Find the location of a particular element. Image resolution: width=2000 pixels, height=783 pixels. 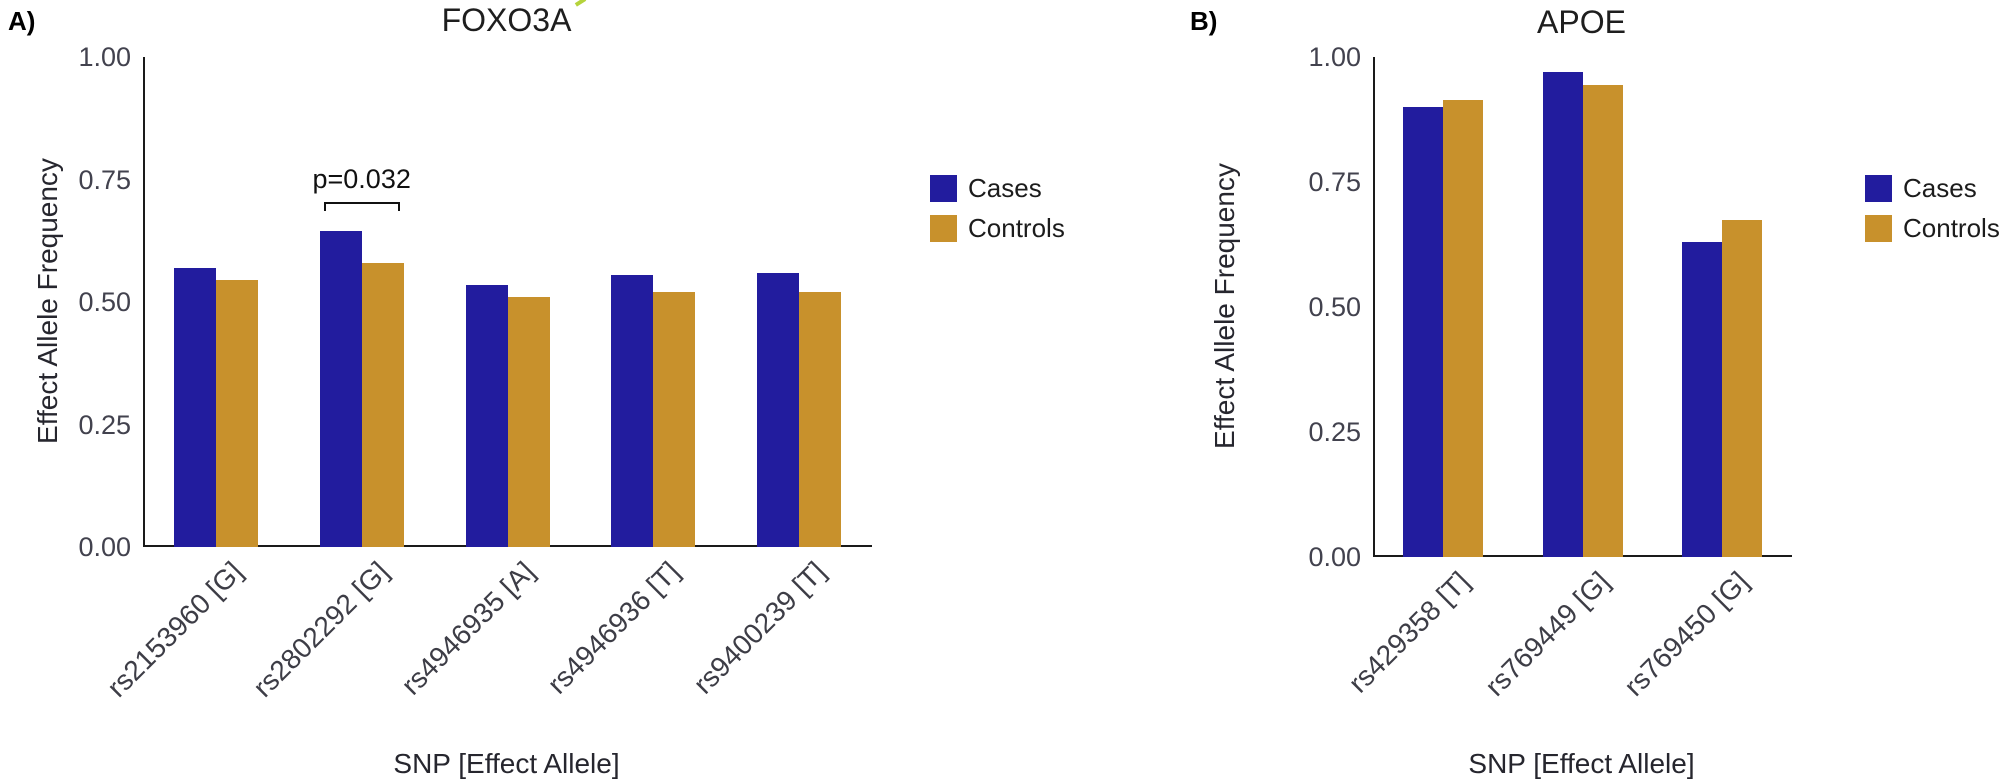

chart-title-apoe: APOE is located at coordinates (1581, 22).